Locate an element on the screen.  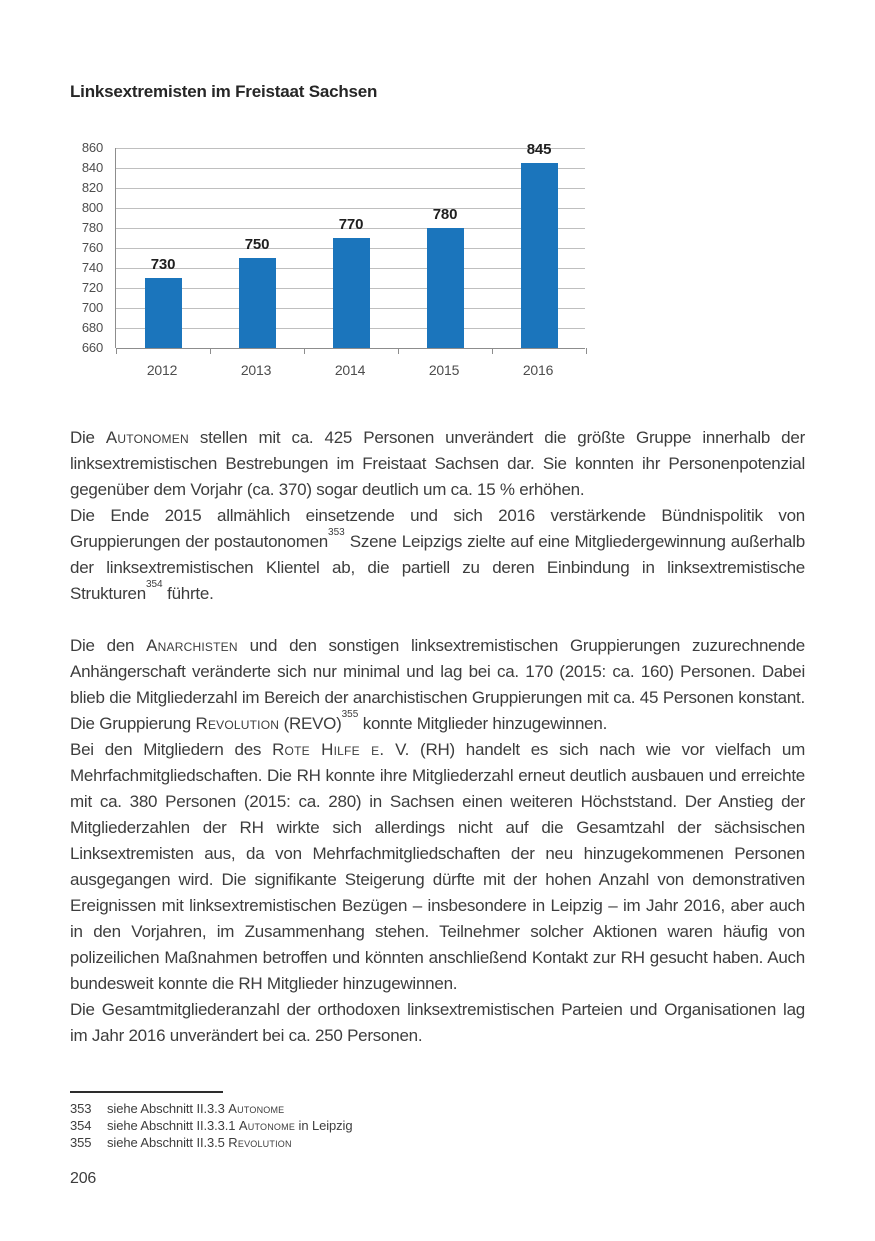
chart-y-tick-label: 660 is located at coordinates (92, 347).